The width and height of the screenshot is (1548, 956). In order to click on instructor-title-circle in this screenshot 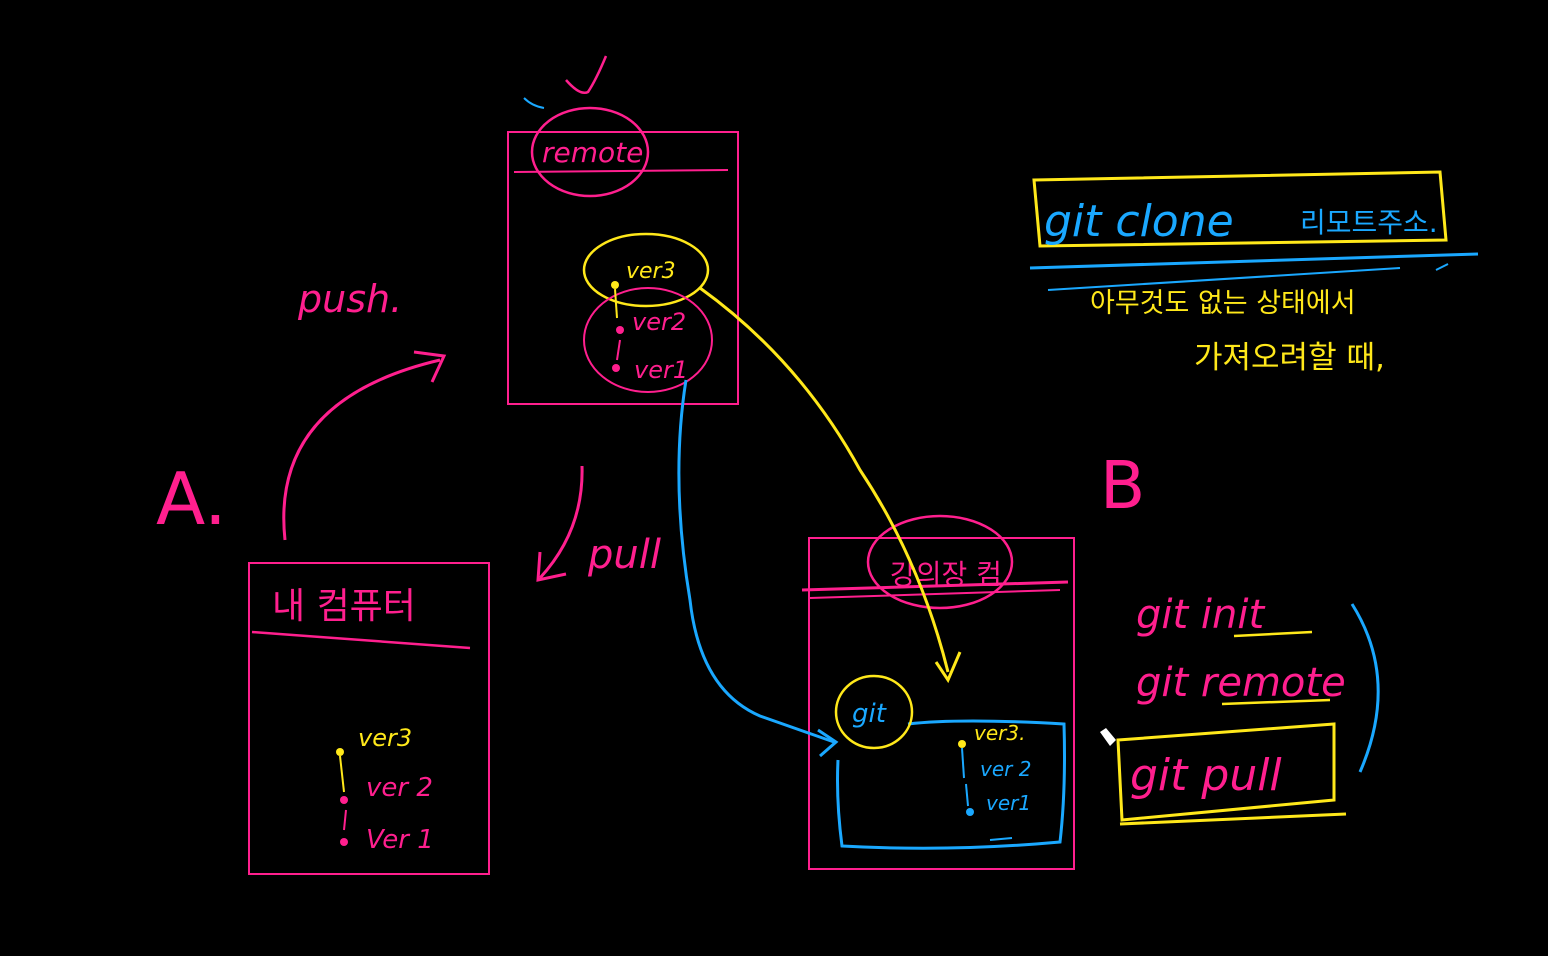, I will do `click(940, 562)`.